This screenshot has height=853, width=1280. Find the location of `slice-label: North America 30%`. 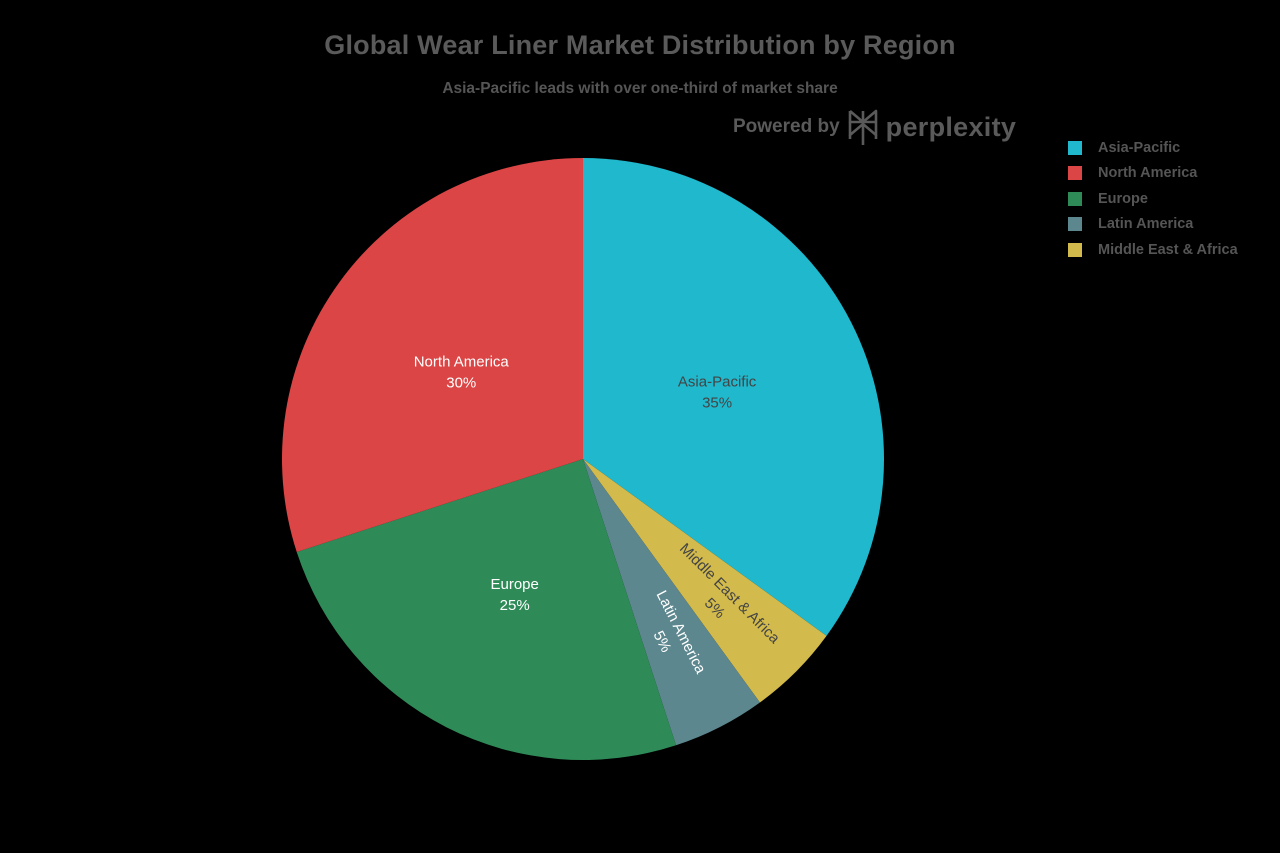

slice-label: North America 30% is located at coordinates (462, 373).